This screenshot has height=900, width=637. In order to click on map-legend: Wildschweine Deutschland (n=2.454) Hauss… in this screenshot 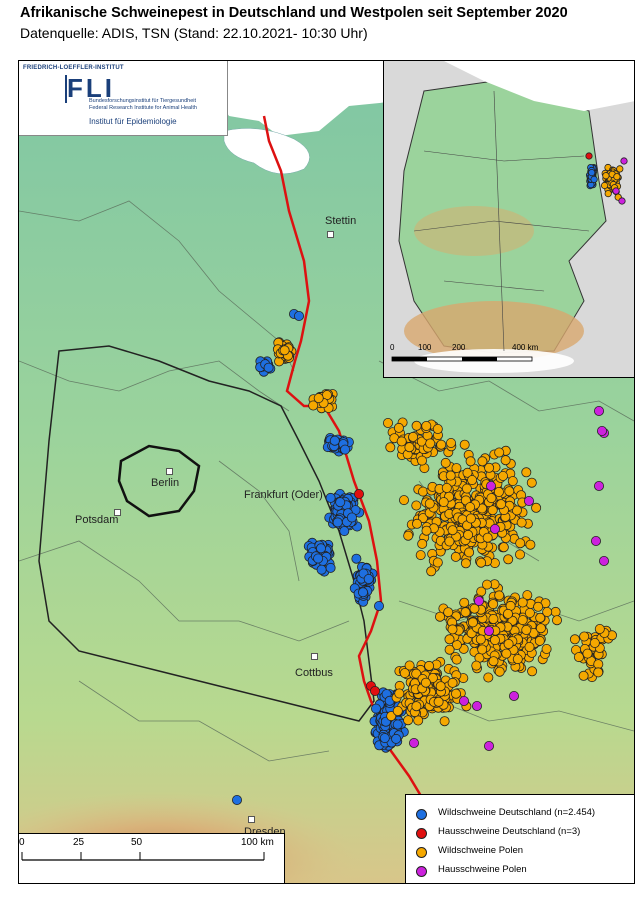, I will do `click(519, 838)`.